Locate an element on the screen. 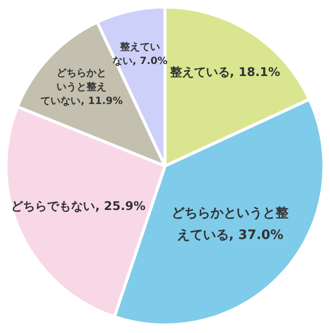 The image size is (330, 333). slice-label: どちらでもない, 25.9% is located at coordinates (78, 205).